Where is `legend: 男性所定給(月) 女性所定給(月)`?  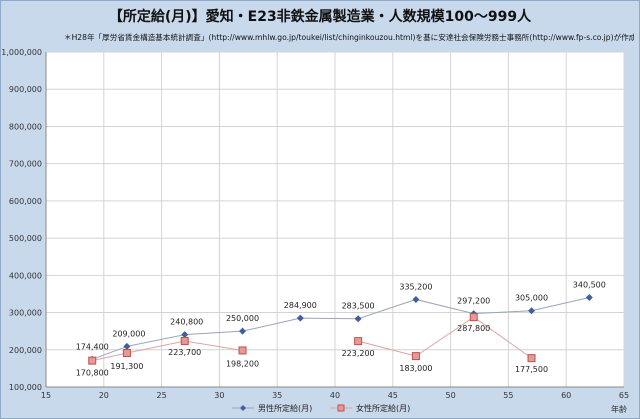 legend: 男性所定給(月) 女性所定給(月) is located at coordinates (321, 408).